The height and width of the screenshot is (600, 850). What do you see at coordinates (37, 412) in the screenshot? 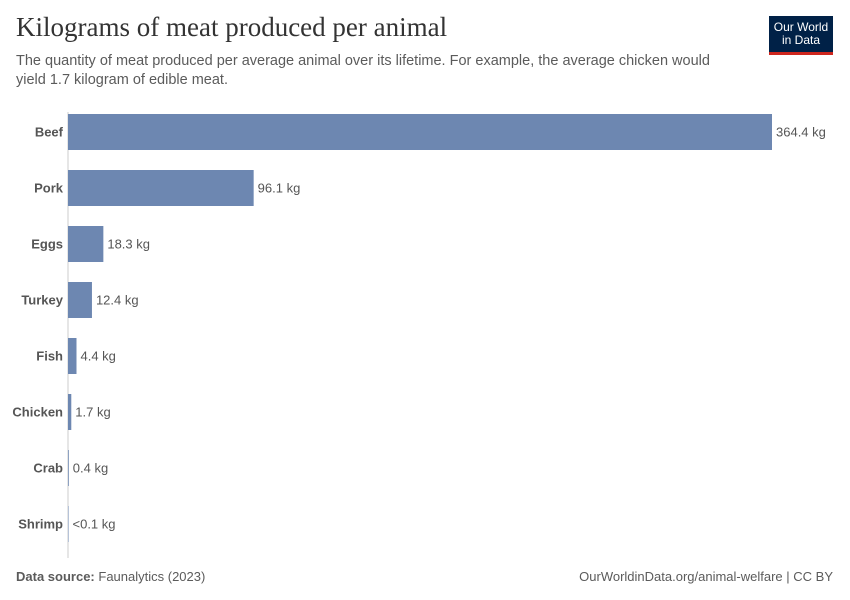
I see `category-label: Chicken` at bounding box center [37, 412].